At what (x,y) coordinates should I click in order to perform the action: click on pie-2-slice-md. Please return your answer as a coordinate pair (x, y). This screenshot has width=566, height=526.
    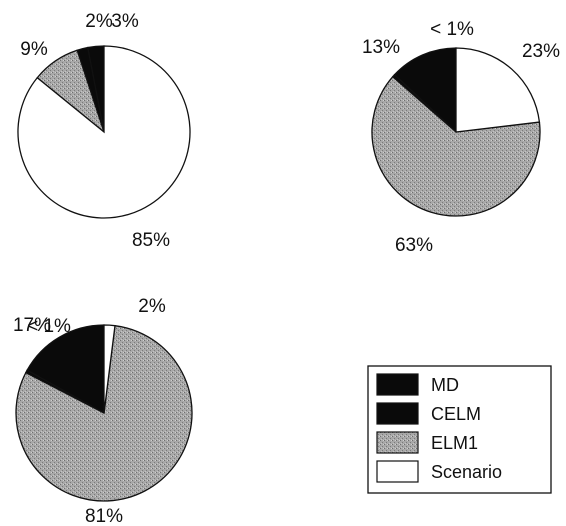
    Looking at the image, I should click on (425, 90).